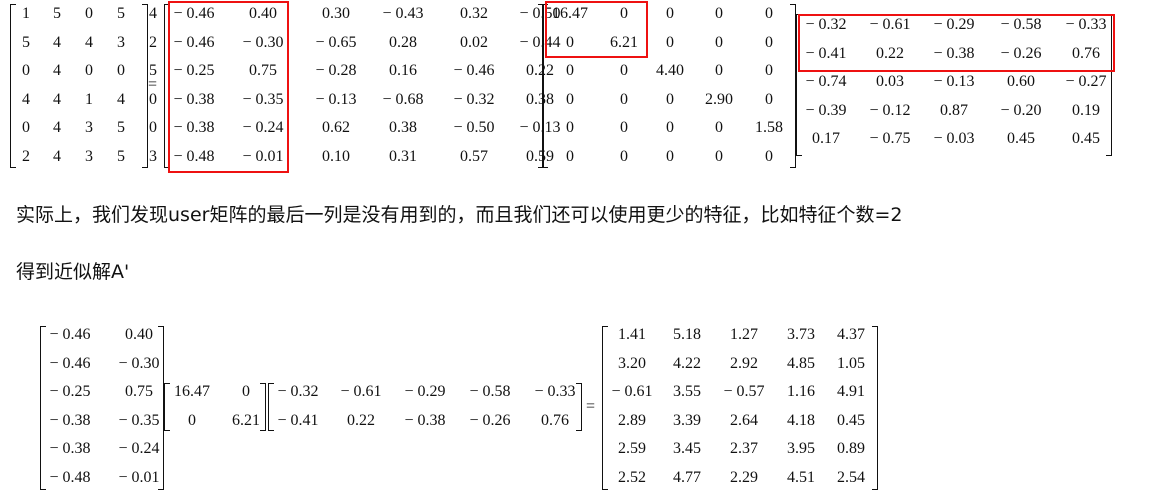  What do you see at coordinates (83, 86) in the screenshot?
I see `matrix-a: 1 5 0 5 4 5 4 4 3 2 0 4 0 0 5 4 4 1 4 0 0 4 3 5 0 2 4 3 5 3` at bounding box center [83, 86].